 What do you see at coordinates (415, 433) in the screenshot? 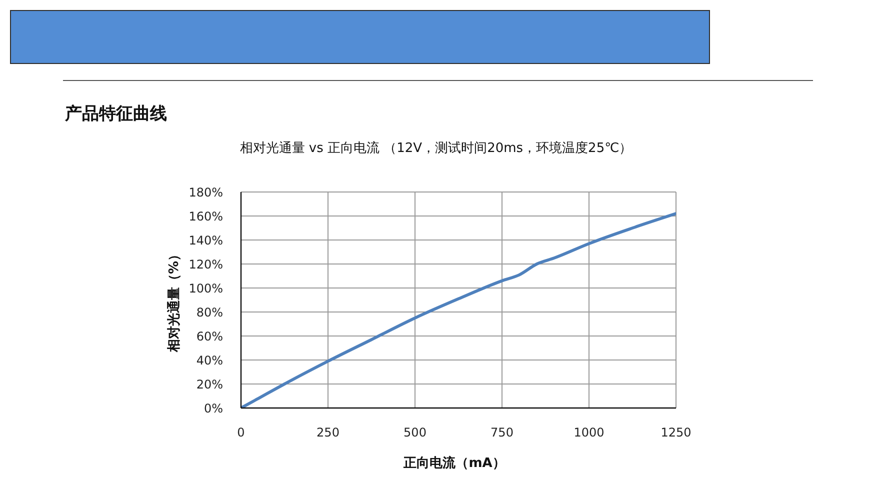
I see `x-tick-label: 500` at bounding box center [415, 433].